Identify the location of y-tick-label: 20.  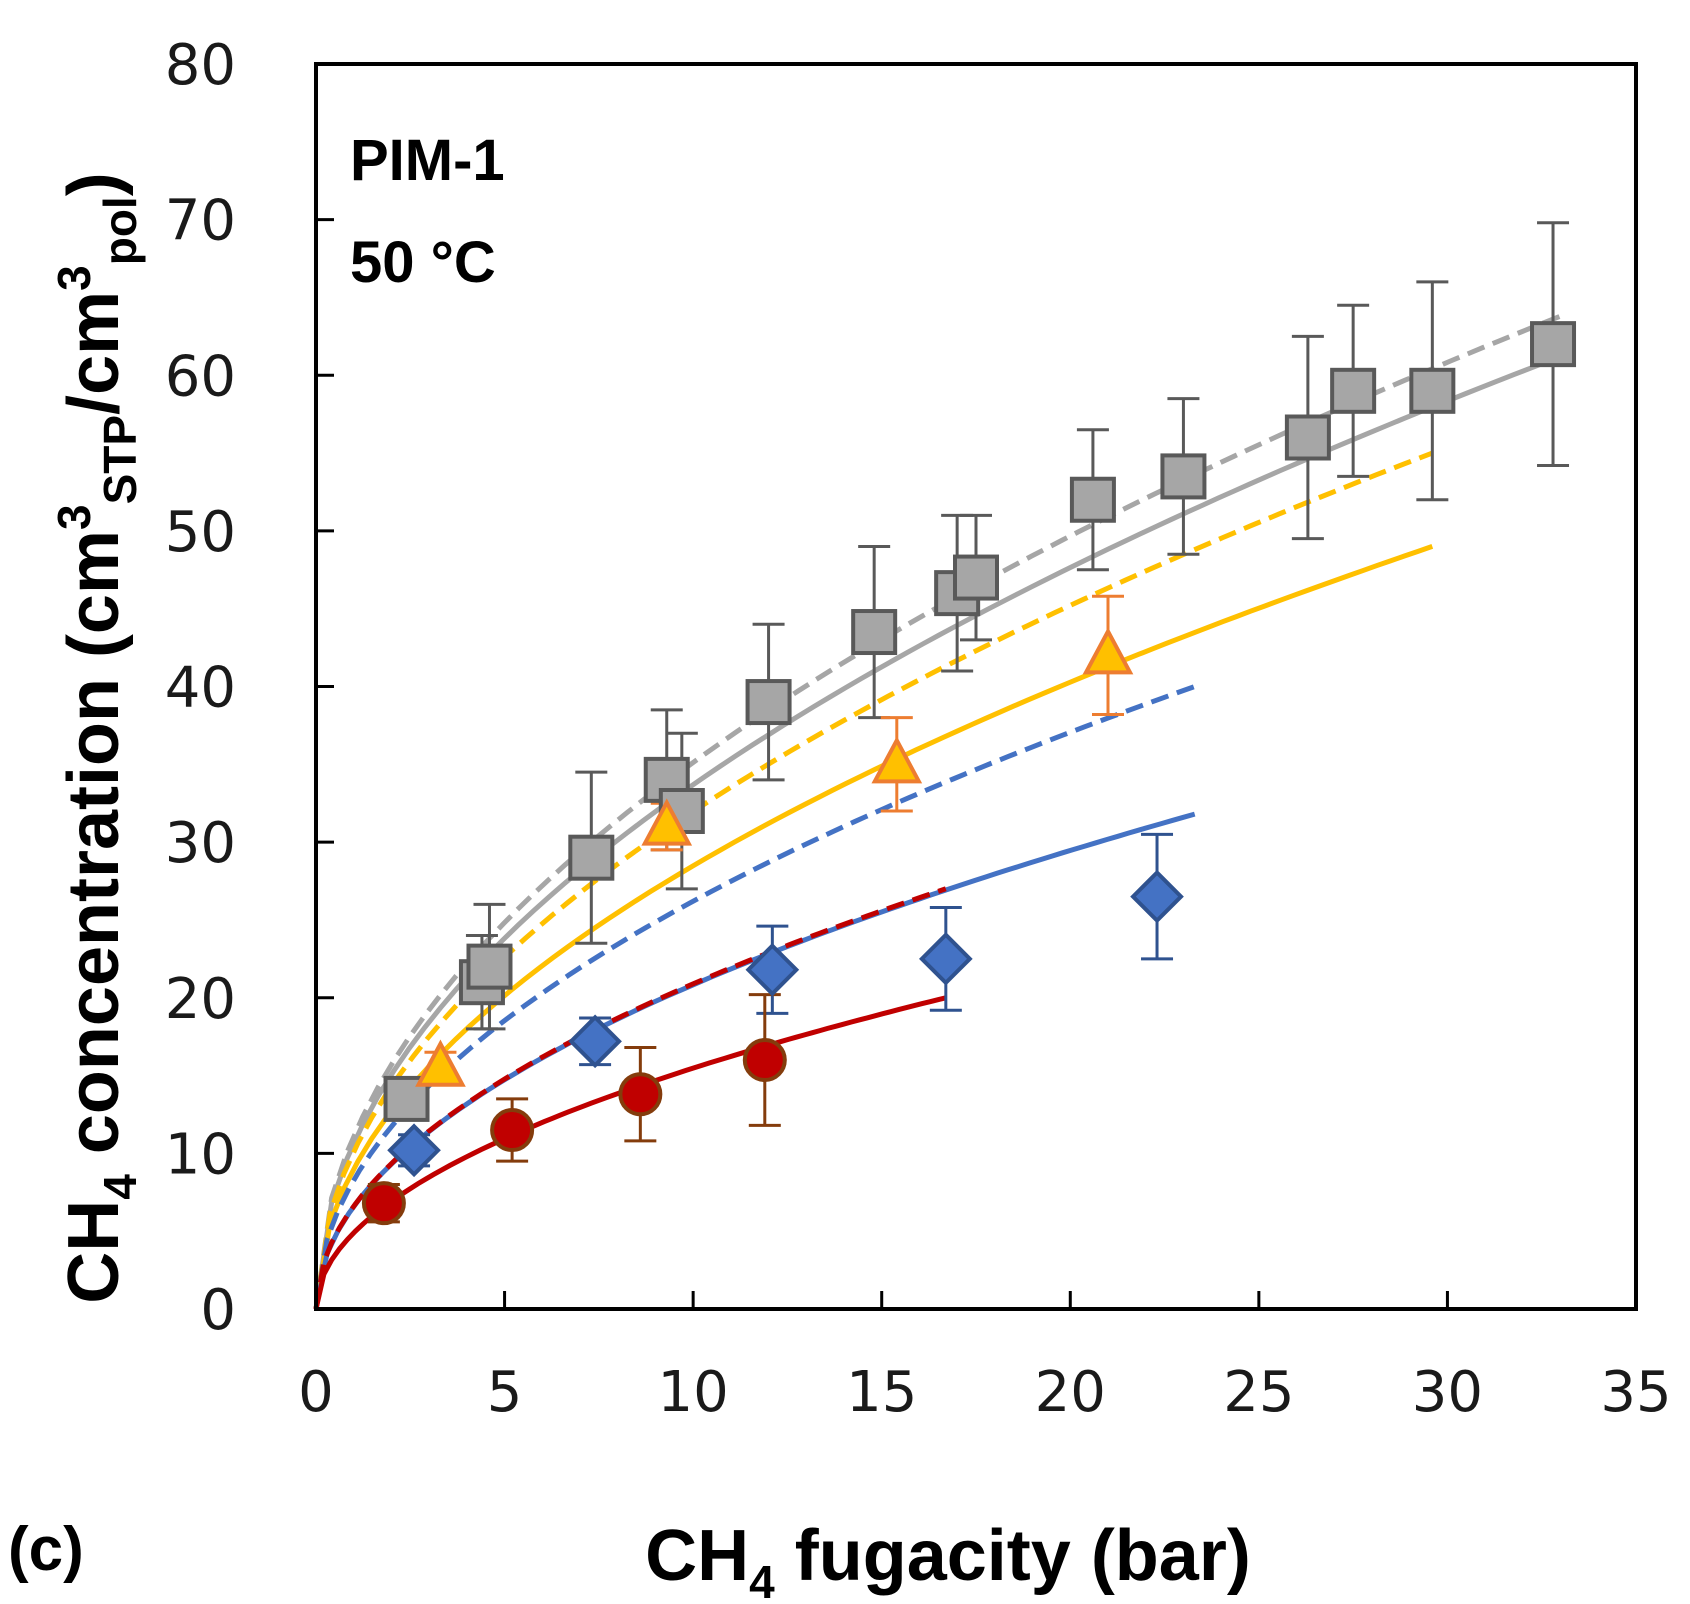
(200, 999).